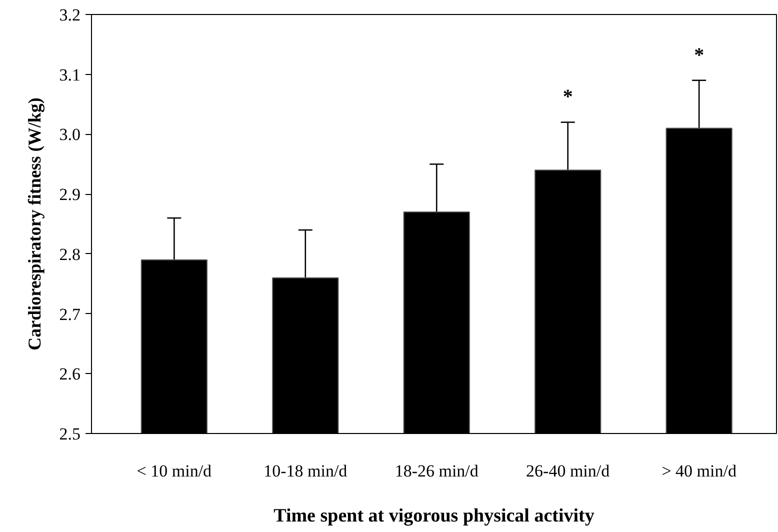 The width and height of the screenshot is (778, 532). I want to click on y-tick-label: 3.1, so click(69, 74).